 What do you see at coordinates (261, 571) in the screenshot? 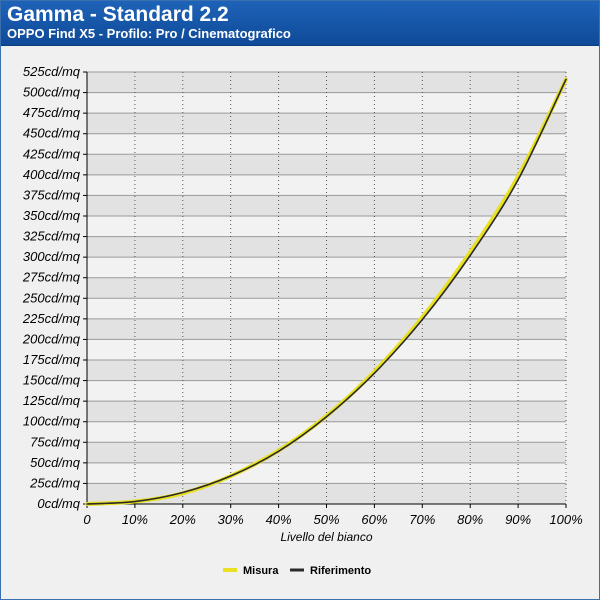
I see `legend-label-misura: Misura` at bounding box center [261, 571].